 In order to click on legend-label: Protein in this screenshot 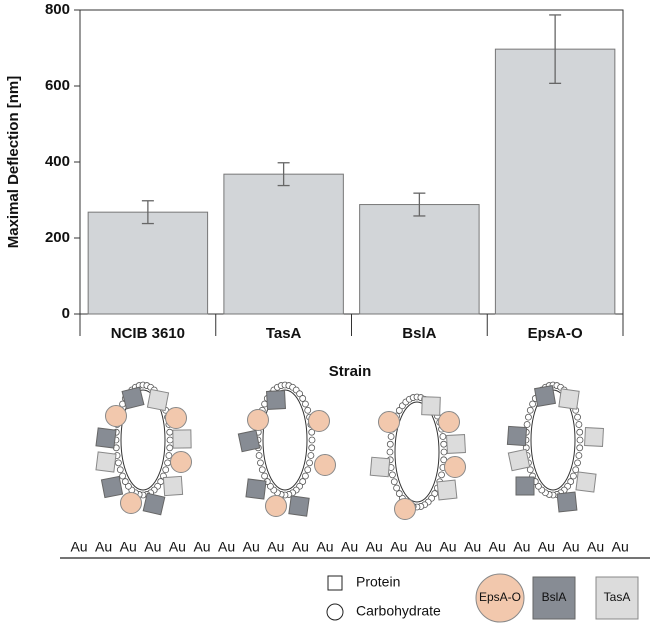, I will do `click(378, 582)`.